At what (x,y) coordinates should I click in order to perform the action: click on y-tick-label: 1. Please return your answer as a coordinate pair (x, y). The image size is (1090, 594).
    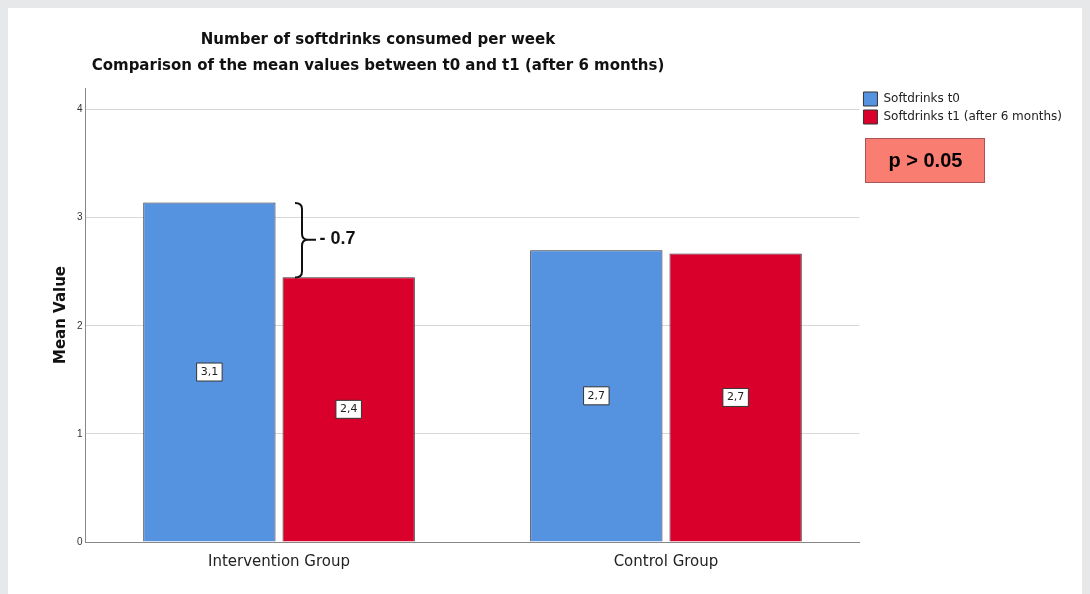
    Looking at the image, I should click on (80, 433).